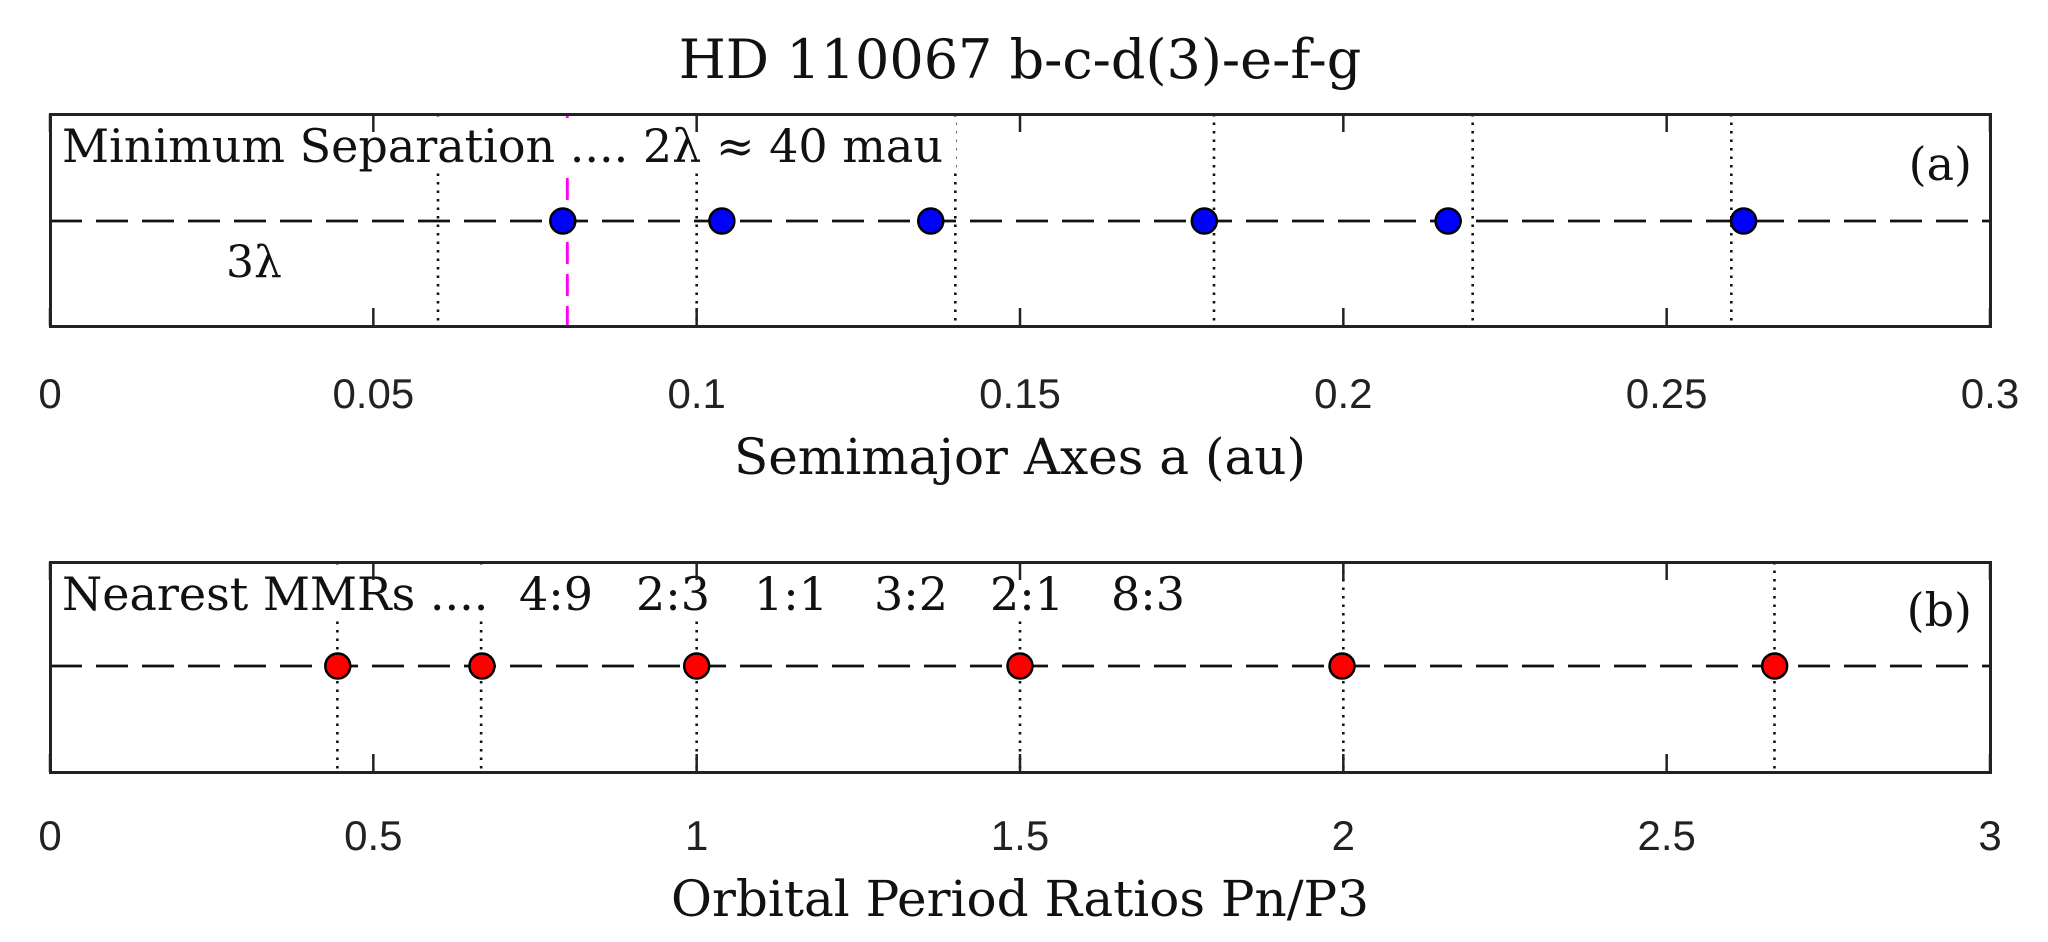 The width and height of the screenshot is (2048, 942). Describe the element at coordinates (1990, 393) in the screenshot. I see `panel-a-tick-label-6: 0.3` at that location.